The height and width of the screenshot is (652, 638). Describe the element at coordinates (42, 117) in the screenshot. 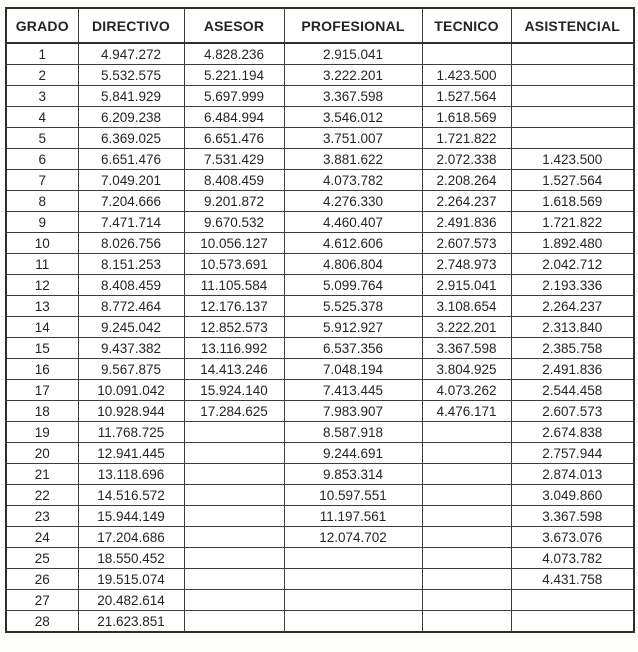

I see `grado-cell: 4` at that location.